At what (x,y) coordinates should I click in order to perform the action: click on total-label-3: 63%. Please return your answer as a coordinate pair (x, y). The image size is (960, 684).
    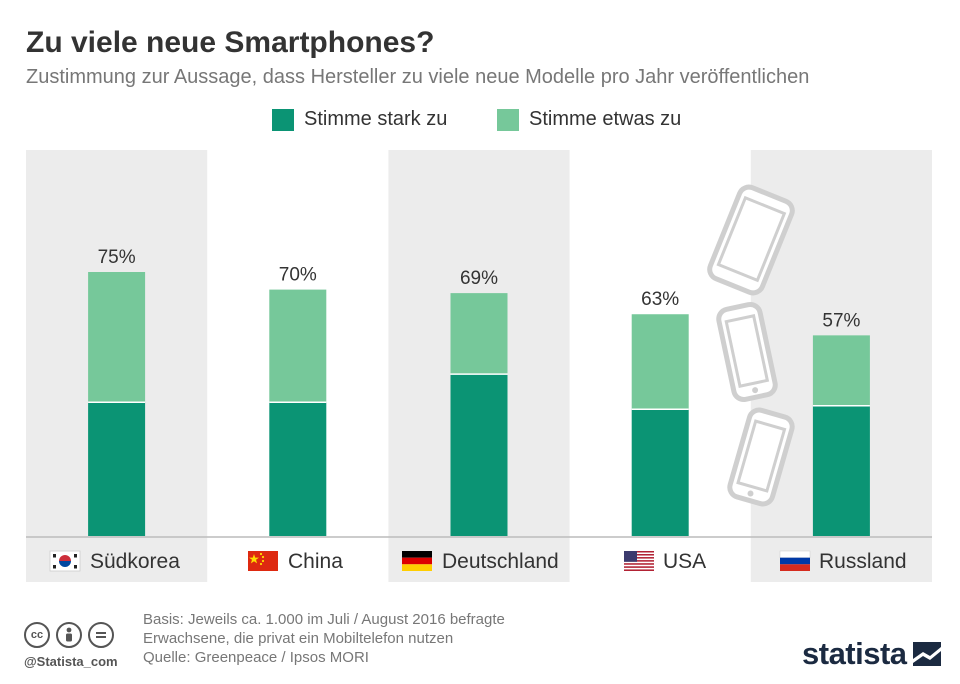
    Looking at the image, I should click on (660, 299).